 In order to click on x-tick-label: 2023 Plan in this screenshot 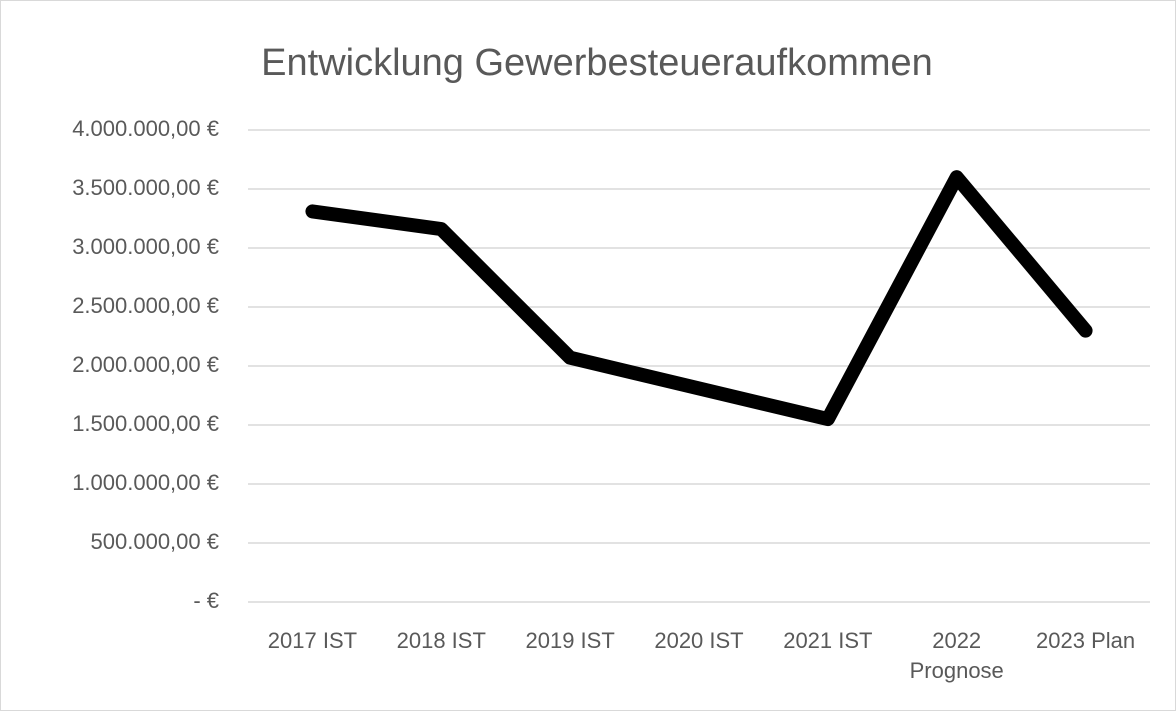, I will do `click(1086, 640)`.